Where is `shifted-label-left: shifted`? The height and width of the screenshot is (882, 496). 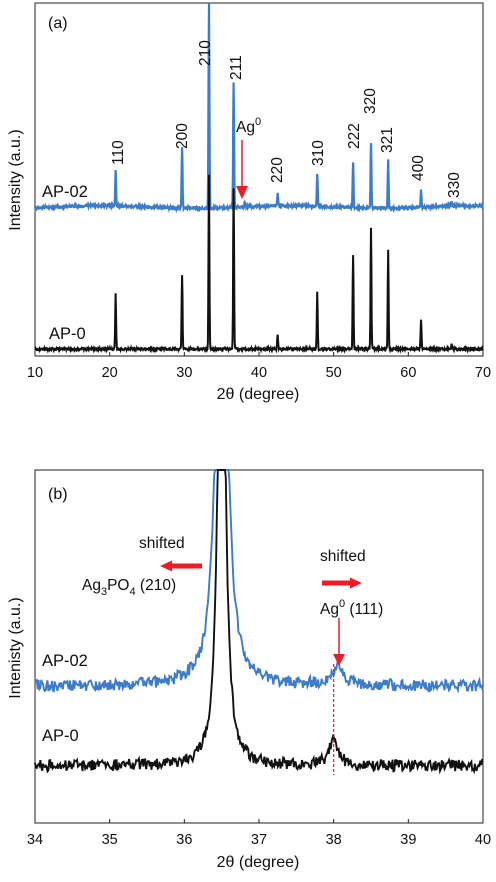 shifted-label-left: shifted is located at coordinates (162, 543).